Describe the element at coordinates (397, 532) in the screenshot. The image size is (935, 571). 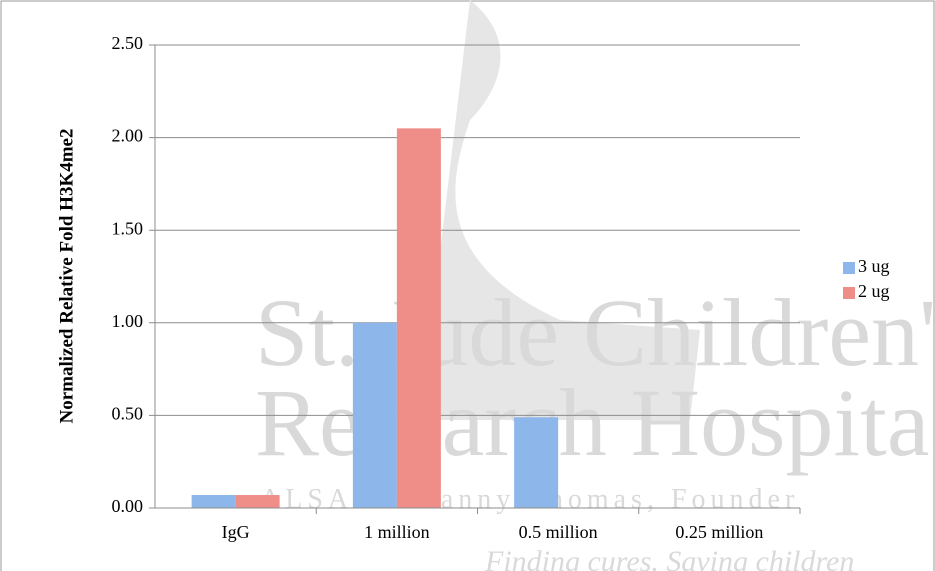
I see `x-tick-label: 1 million` at that location.